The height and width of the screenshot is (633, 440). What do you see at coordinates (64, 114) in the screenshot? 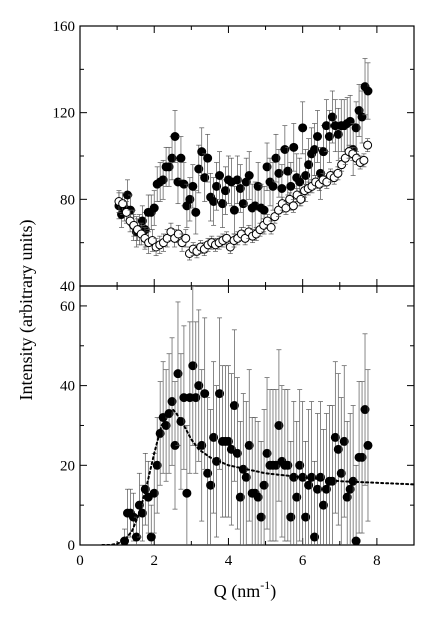
I see `y-tick-label: 120` at bounding box center [64, 114].